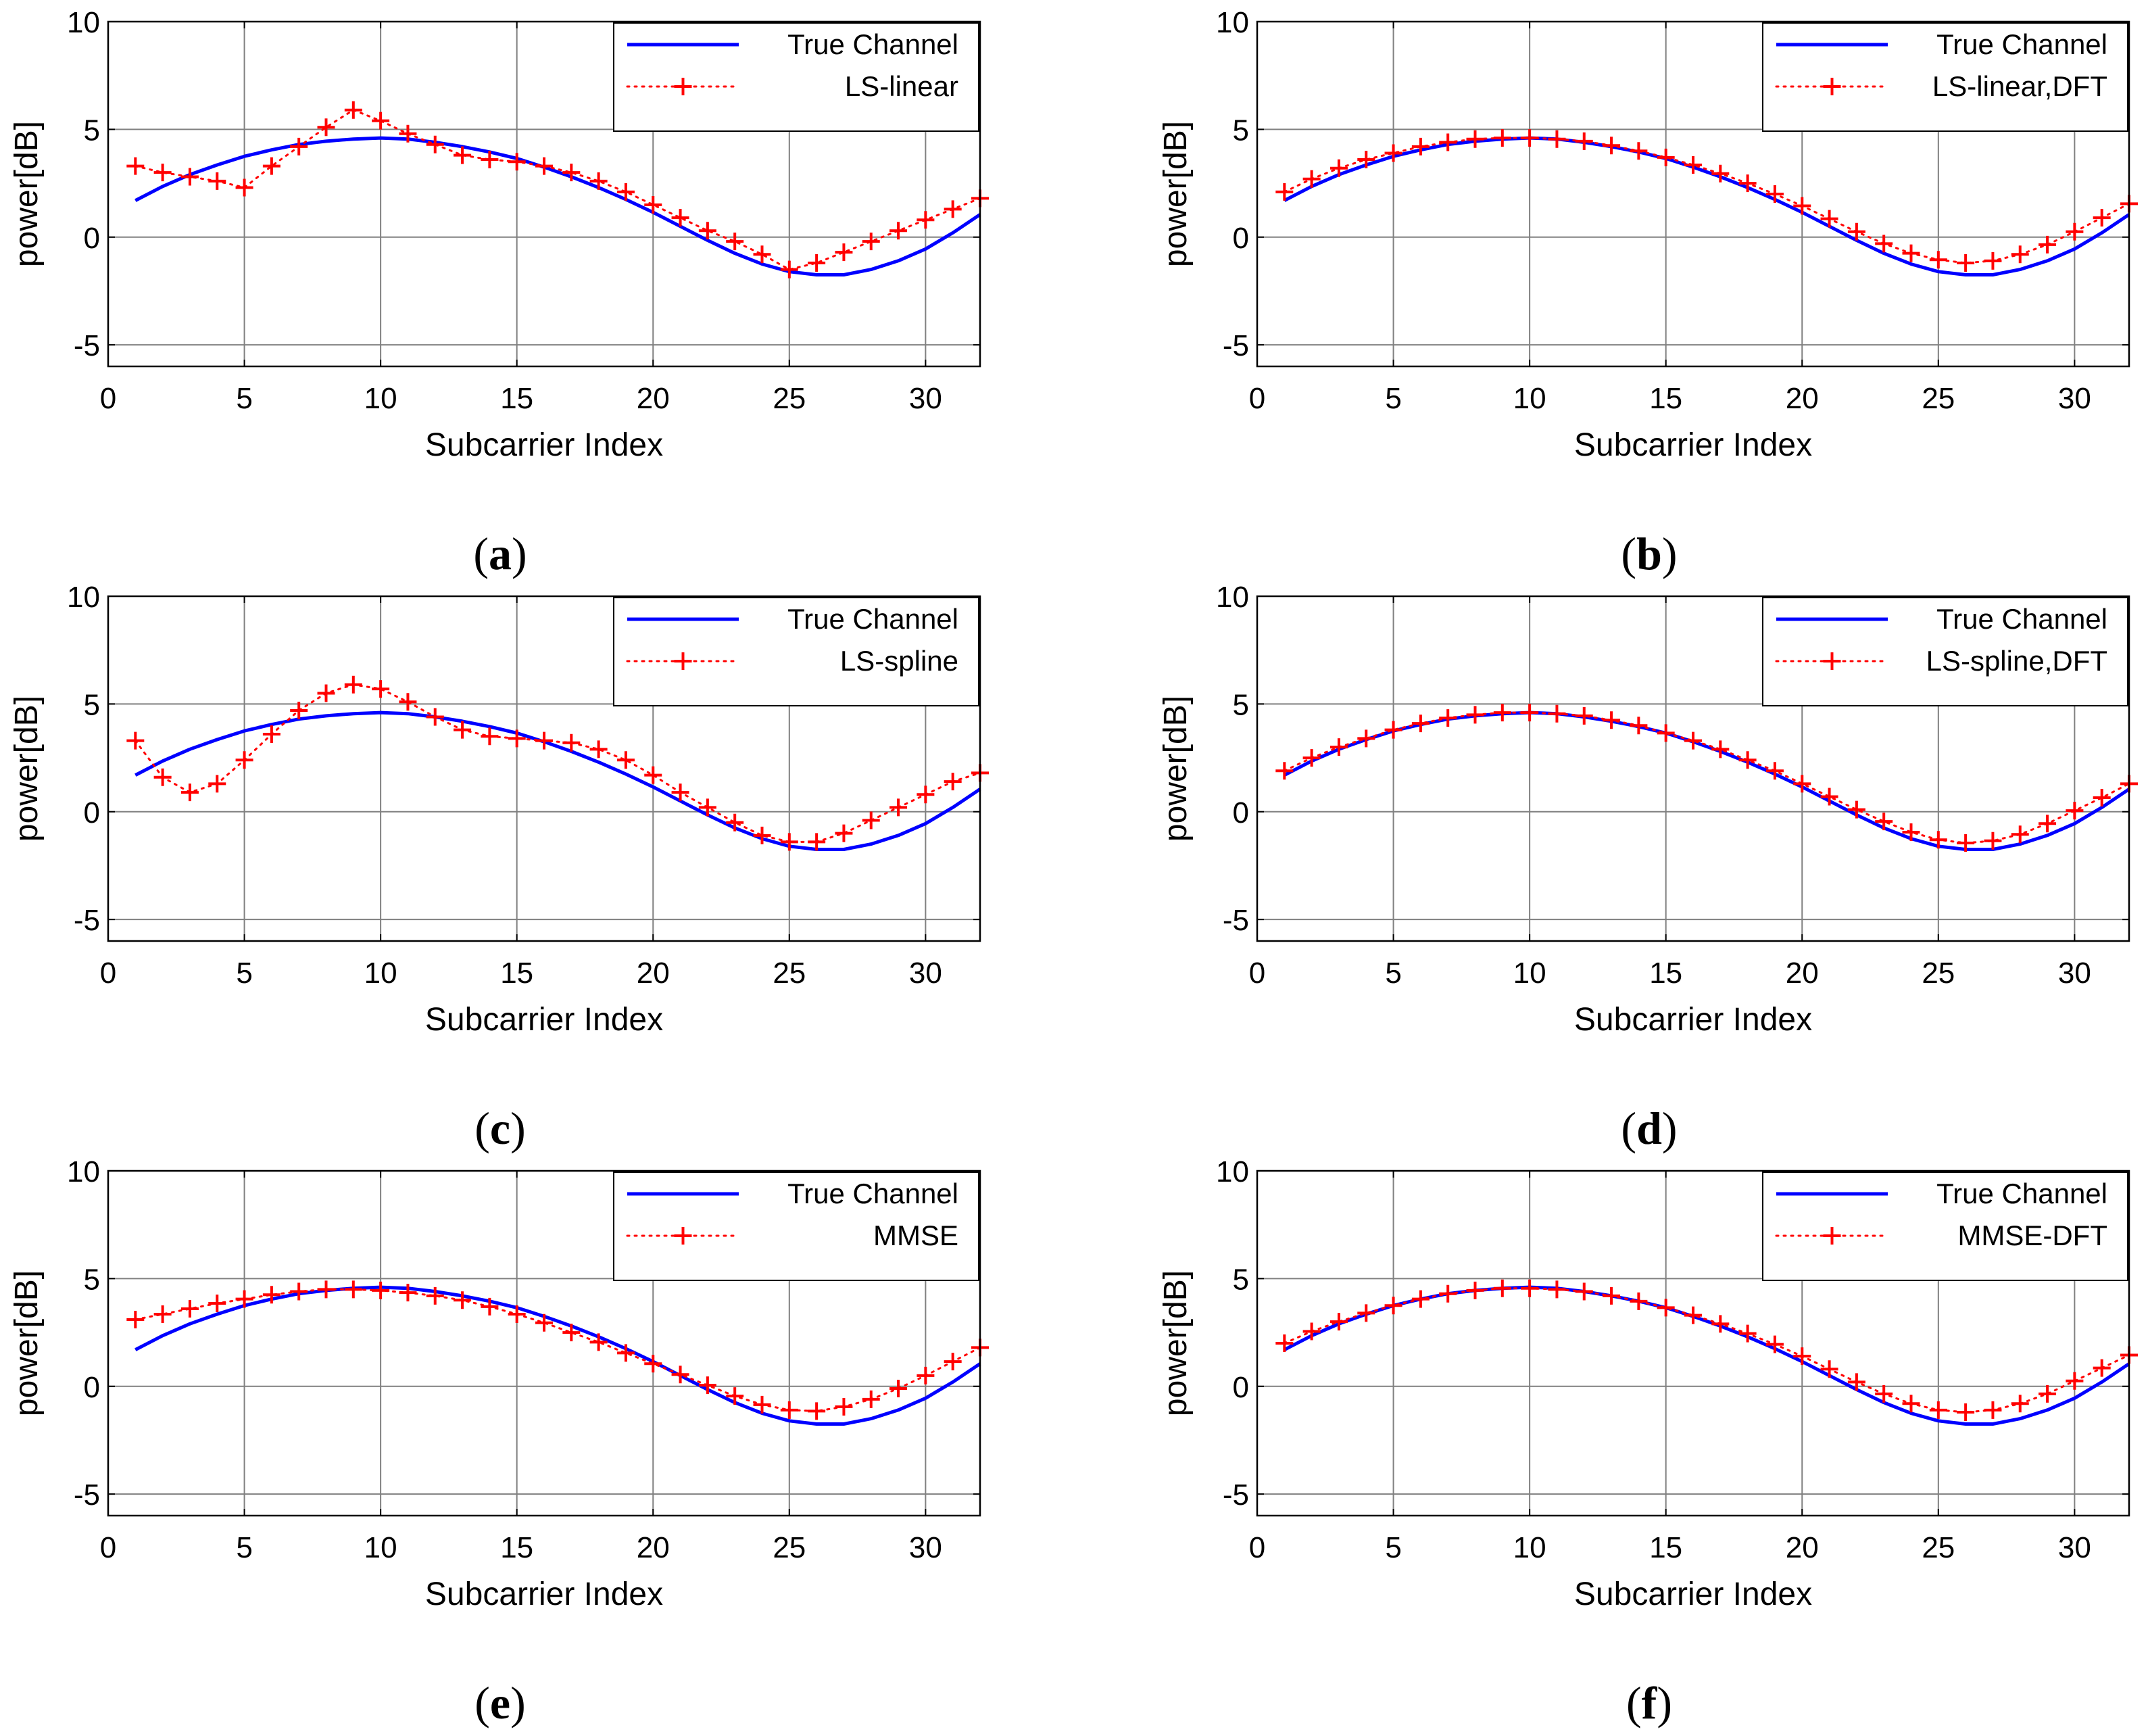  Describe the element at coordinates (544, 1594) in the screenshot. I see `x-axis-title: Subcarrier Index` at that location.